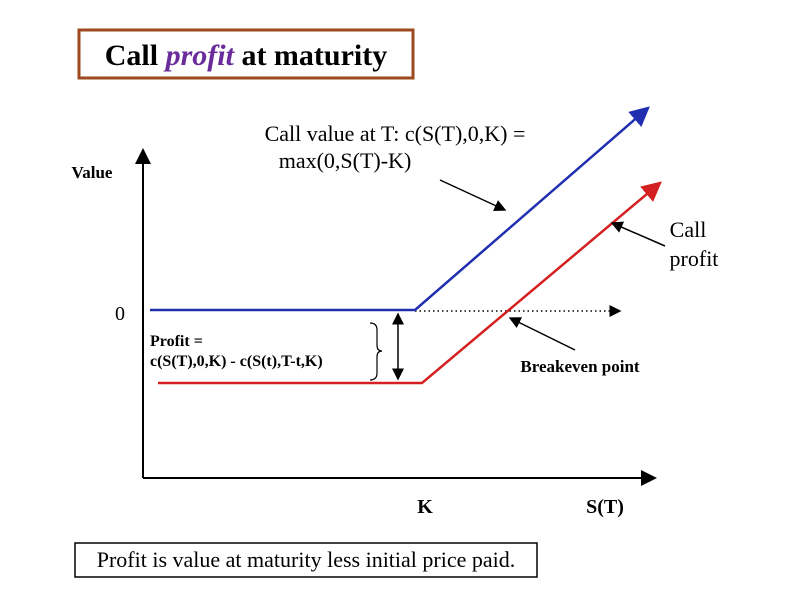 The image size is (792, 612). I want to click on annotation: Call, so click(688, 229).